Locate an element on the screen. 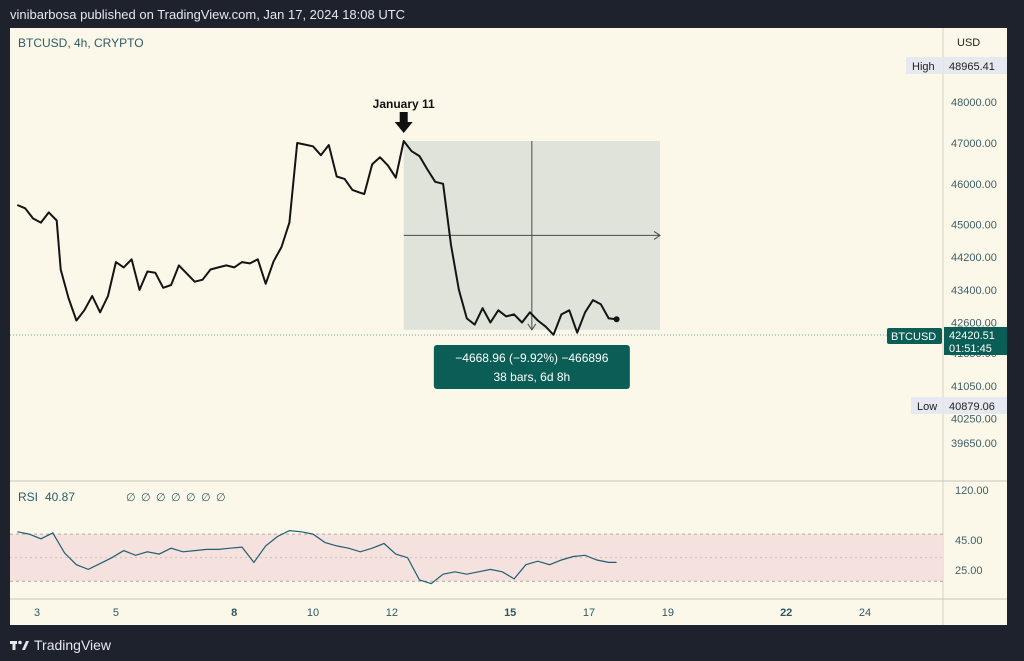 Image resolution: width=1024 pixels, height=661 pixels. rsi-tick-label: 45.00 is located at coordinates (969, 541).